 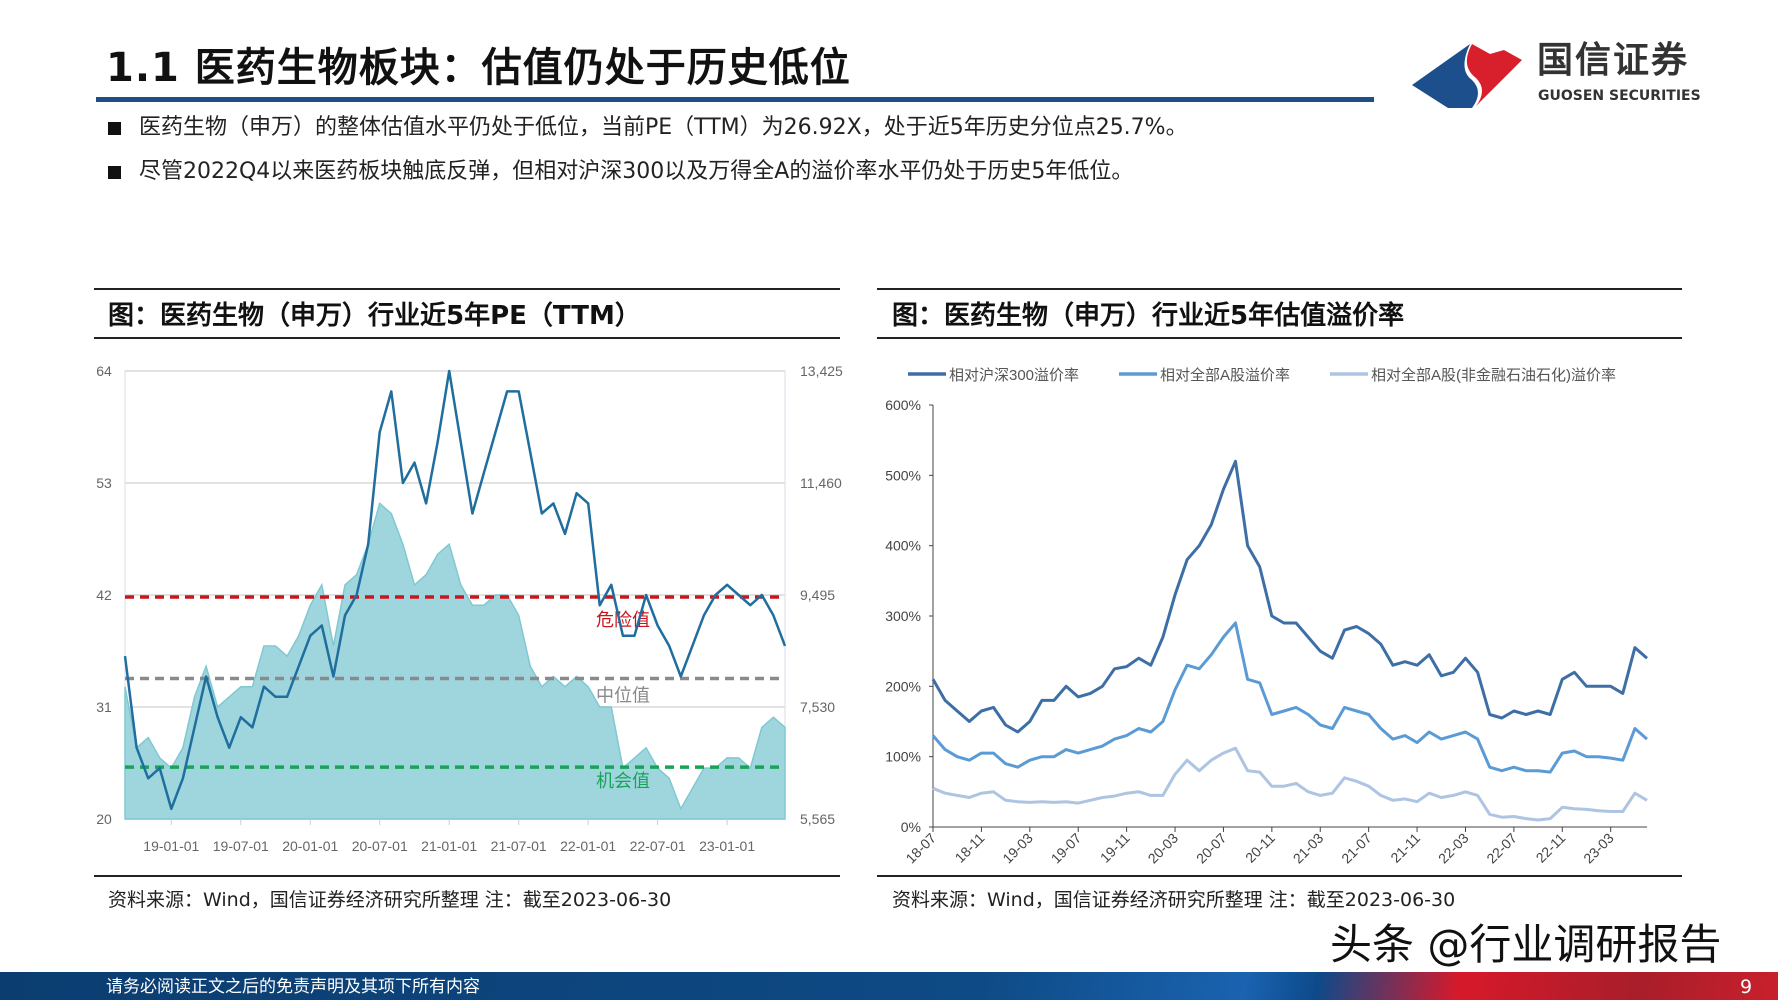 I want to click on x-tick-label: 20-07-01, so click(x=380, y=846).